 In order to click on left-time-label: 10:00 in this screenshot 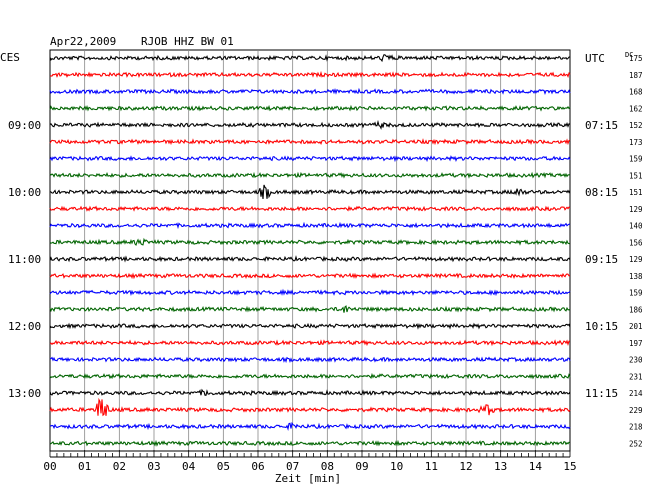, I will do `click(24, 192)`.